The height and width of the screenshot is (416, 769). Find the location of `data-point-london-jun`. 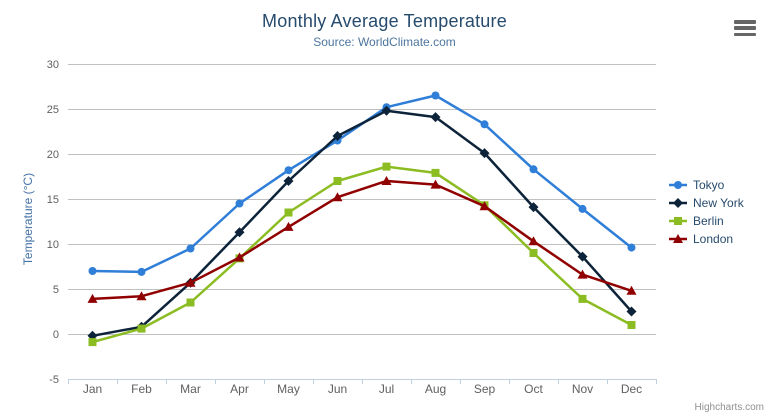

data-point-london-jun is located at coordinates (337, 197).